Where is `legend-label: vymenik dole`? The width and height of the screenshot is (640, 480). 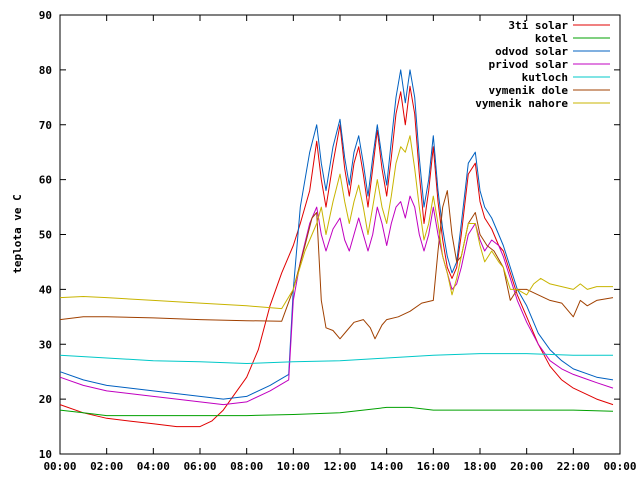 legend-label: vymenik dole is located at coordinates (529, 90).